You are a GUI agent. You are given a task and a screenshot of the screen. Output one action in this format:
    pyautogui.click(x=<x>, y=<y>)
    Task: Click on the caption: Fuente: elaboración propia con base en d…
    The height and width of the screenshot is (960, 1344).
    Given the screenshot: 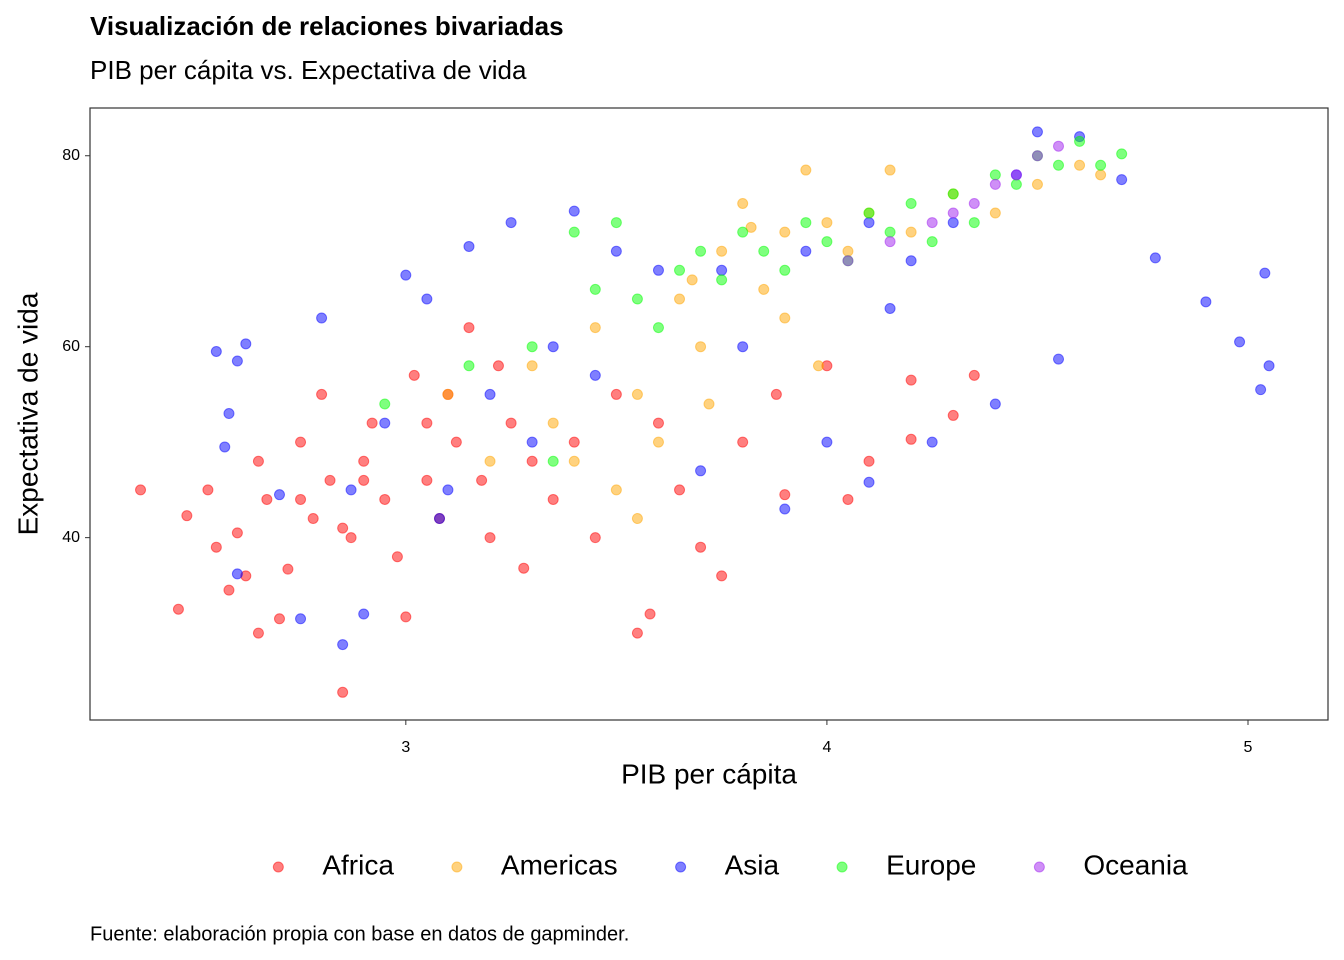 What is the action you would take?
    pyautogui.click(x=359, y=934)
    